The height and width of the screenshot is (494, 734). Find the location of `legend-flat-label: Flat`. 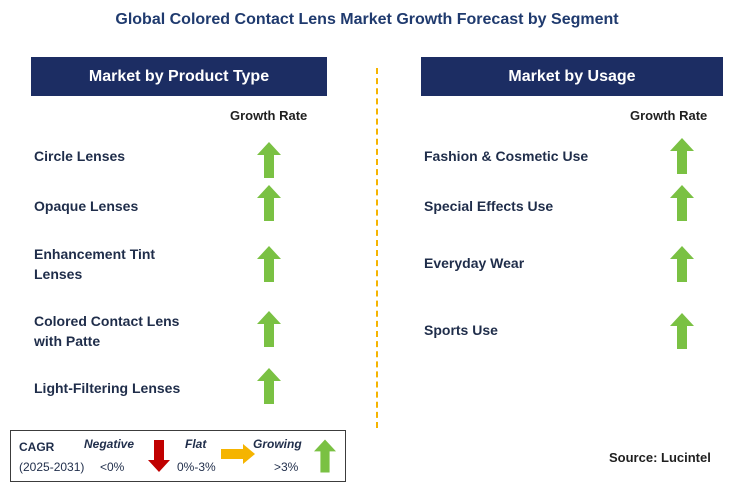

legend-flat-label: Flat is located at coordinates (196, 444).